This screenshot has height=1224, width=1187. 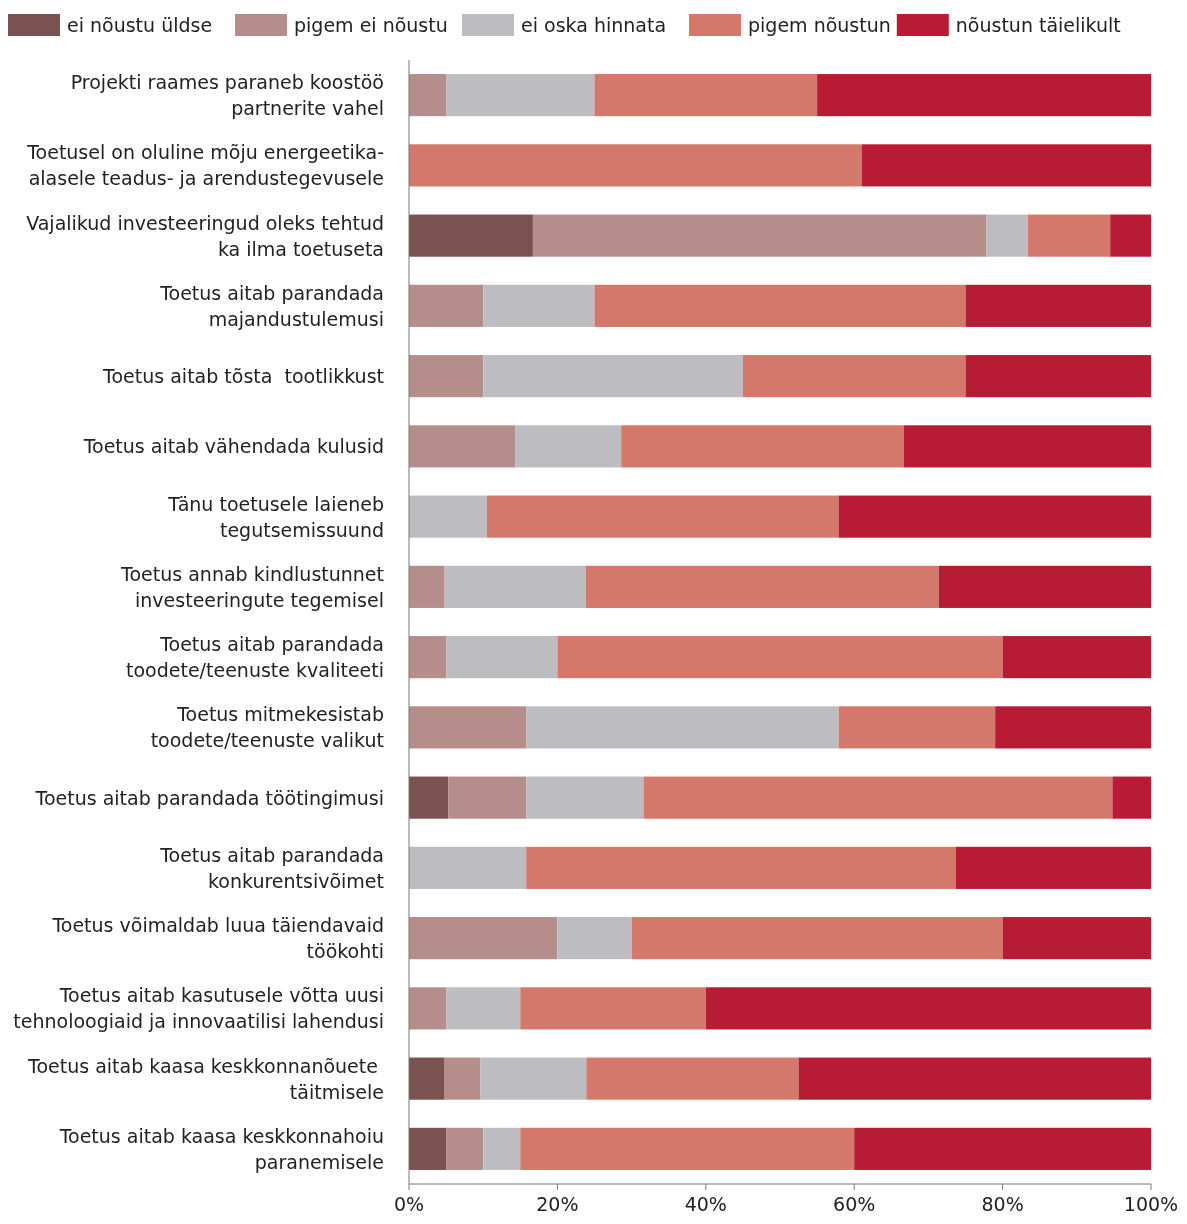 What do you see at coordinates (271, 867) in the screenshot?
I see `y-tick-label: Toetus aitab parandada konkurentsivõimet` at bounding box center [271, 867].